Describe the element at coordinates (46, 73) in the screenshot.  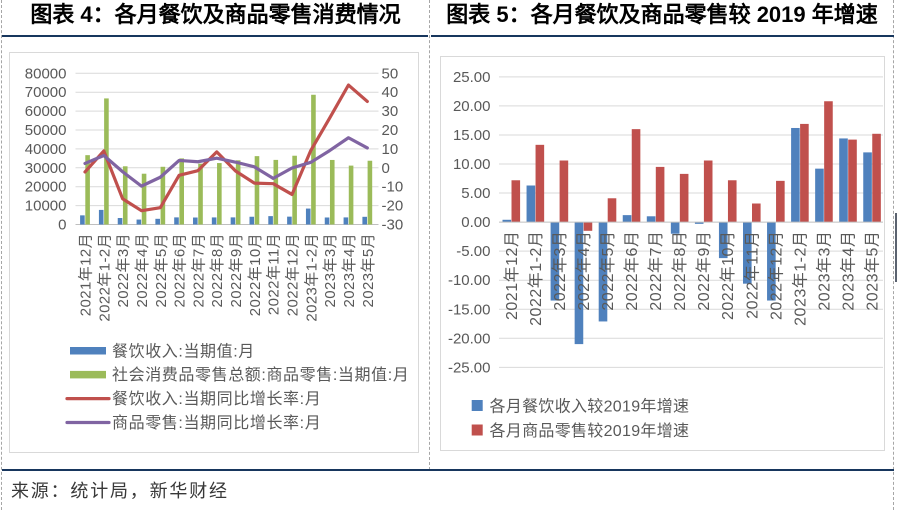
I see `svg-text: 80000` at that location.